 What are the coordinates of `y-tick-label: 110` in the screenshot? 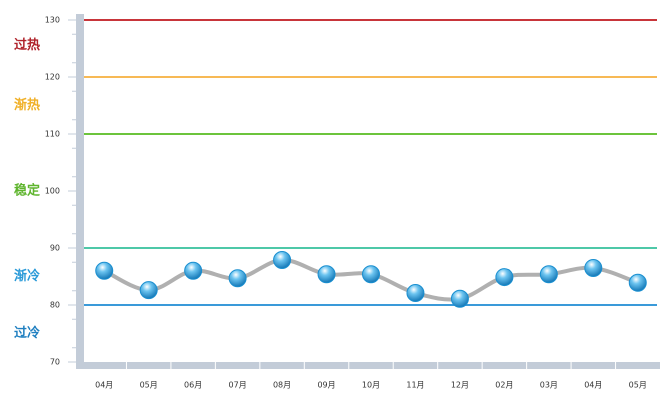 It's located at (52, 134).